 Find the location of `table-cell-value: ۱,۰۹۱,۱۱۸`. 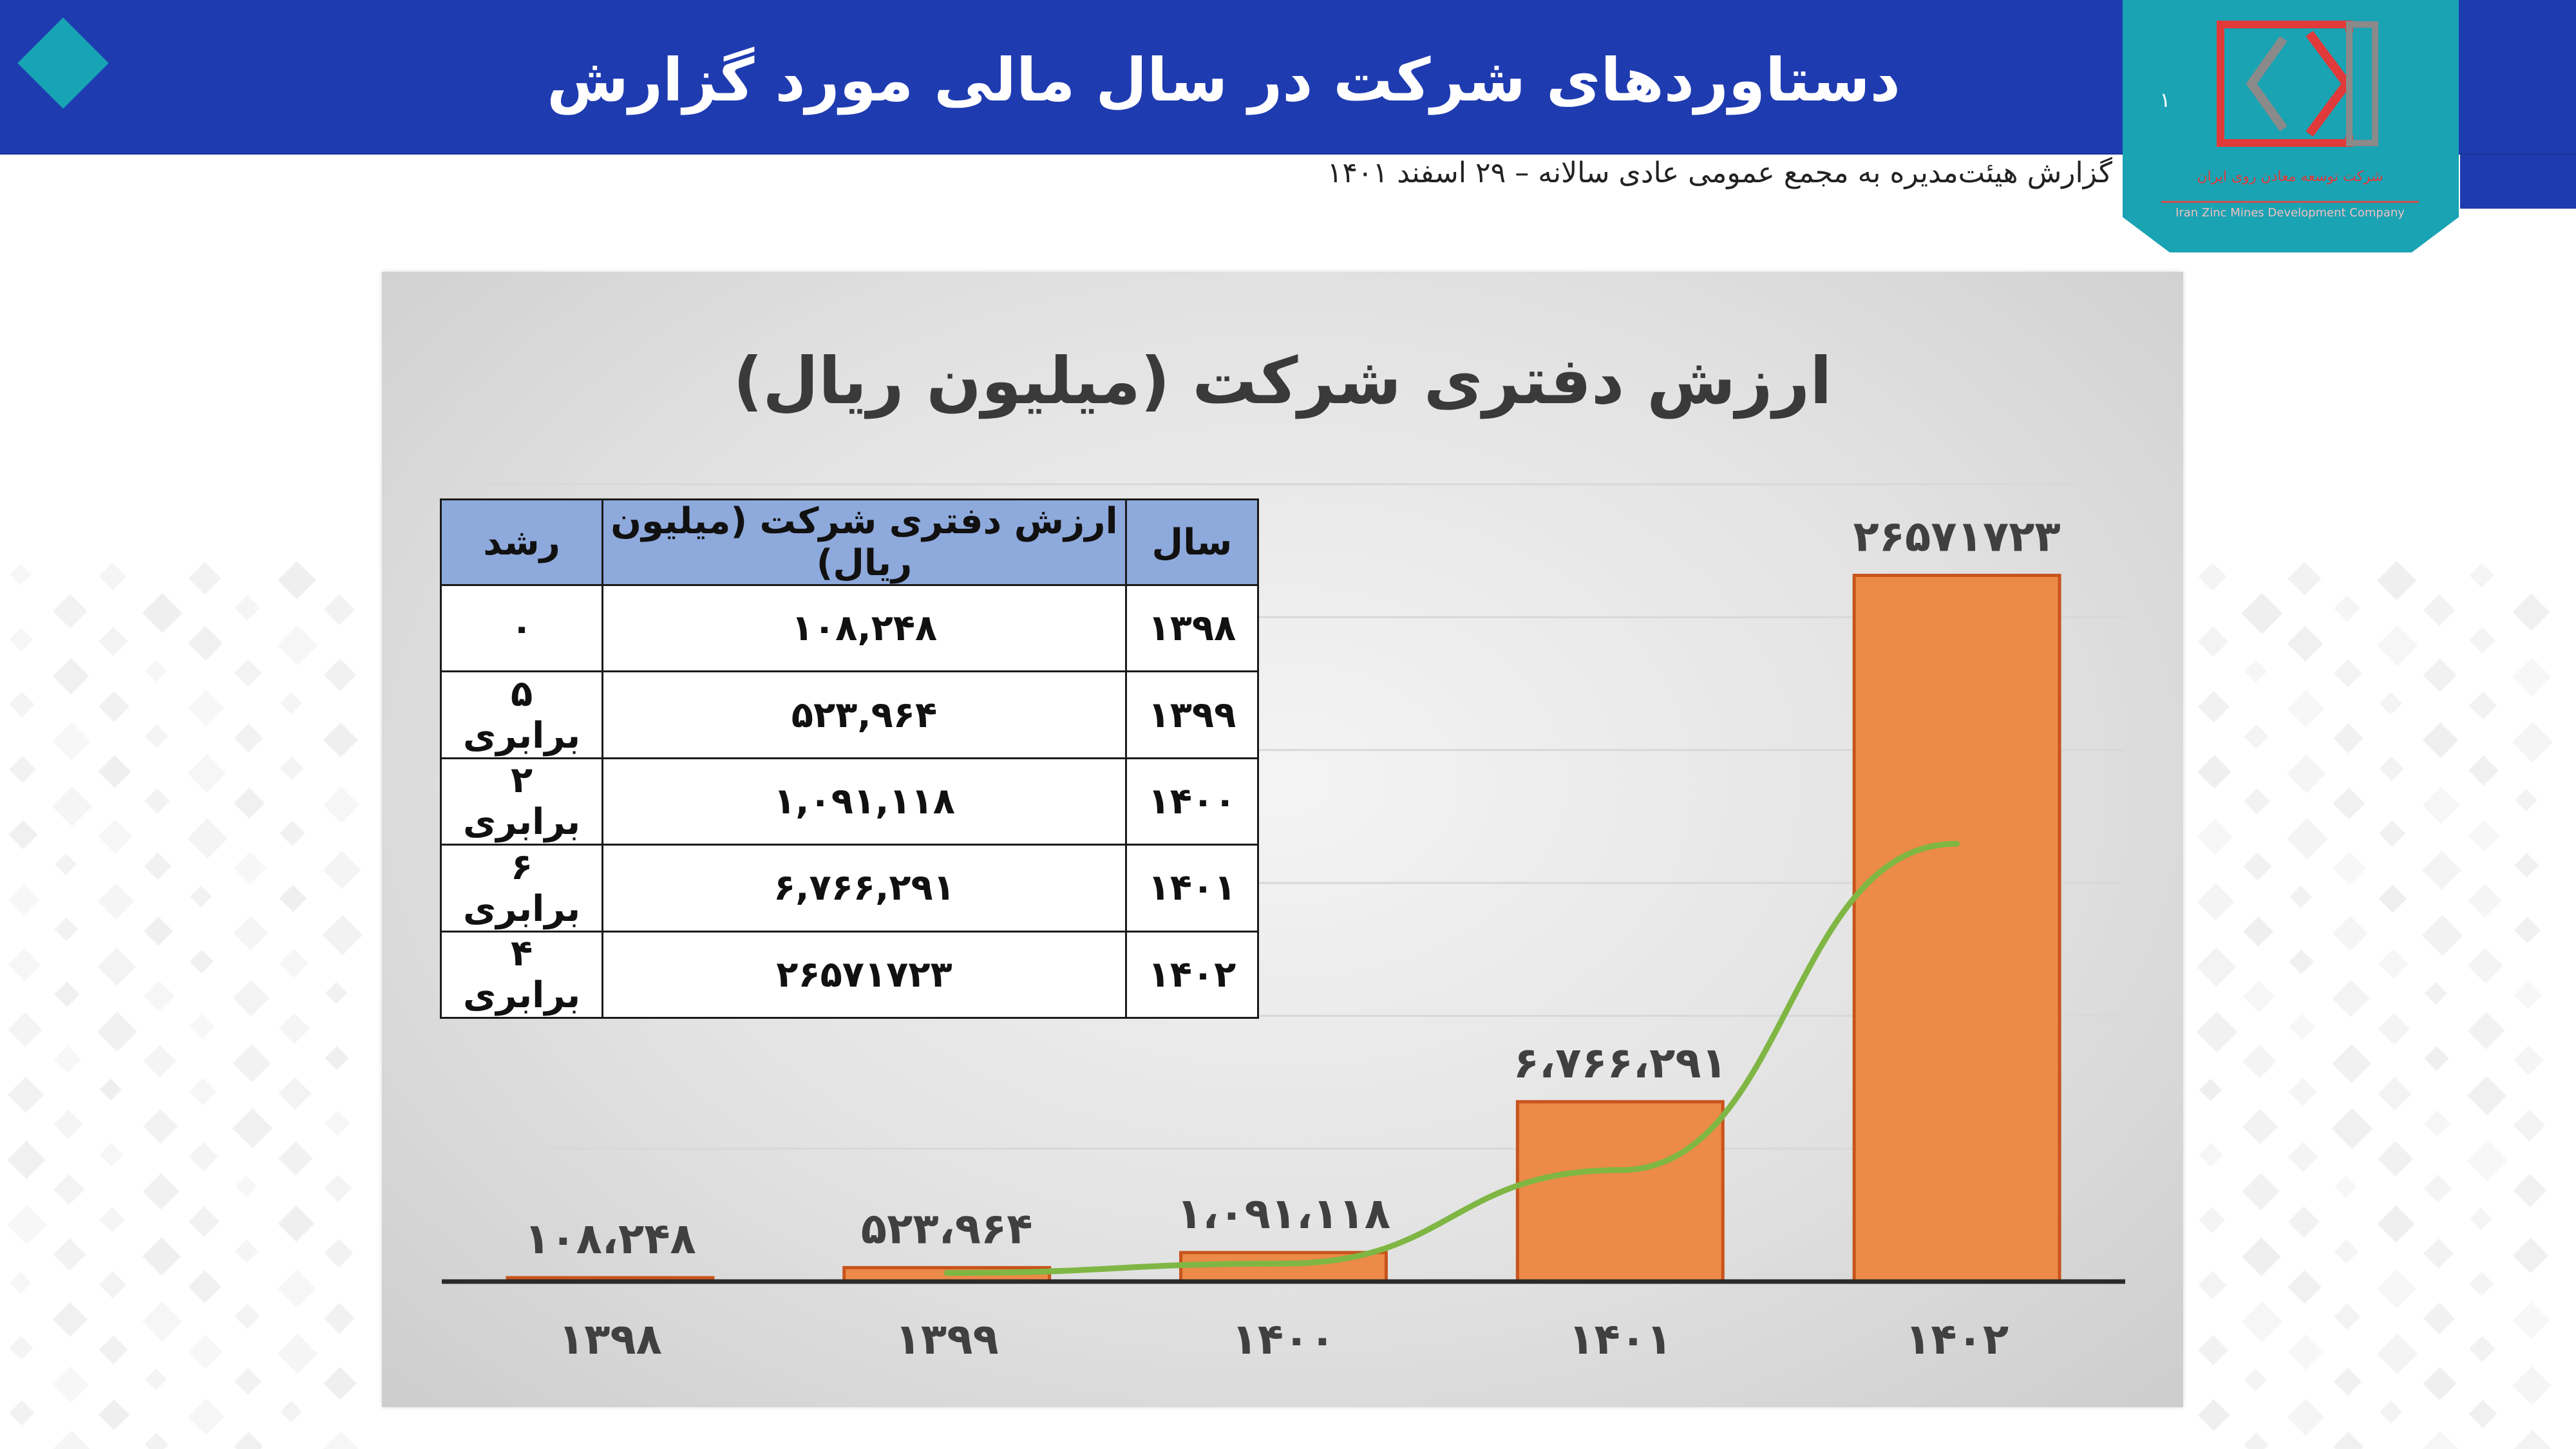

table-cell-value: ۱,۰۹۱,۱۱۸ is located at coordinates (864, 802).